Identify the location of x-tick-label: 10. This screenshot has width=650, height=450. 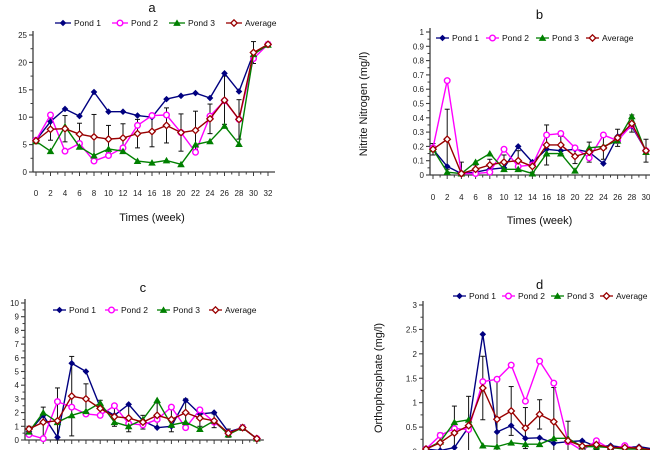
(108, 193).